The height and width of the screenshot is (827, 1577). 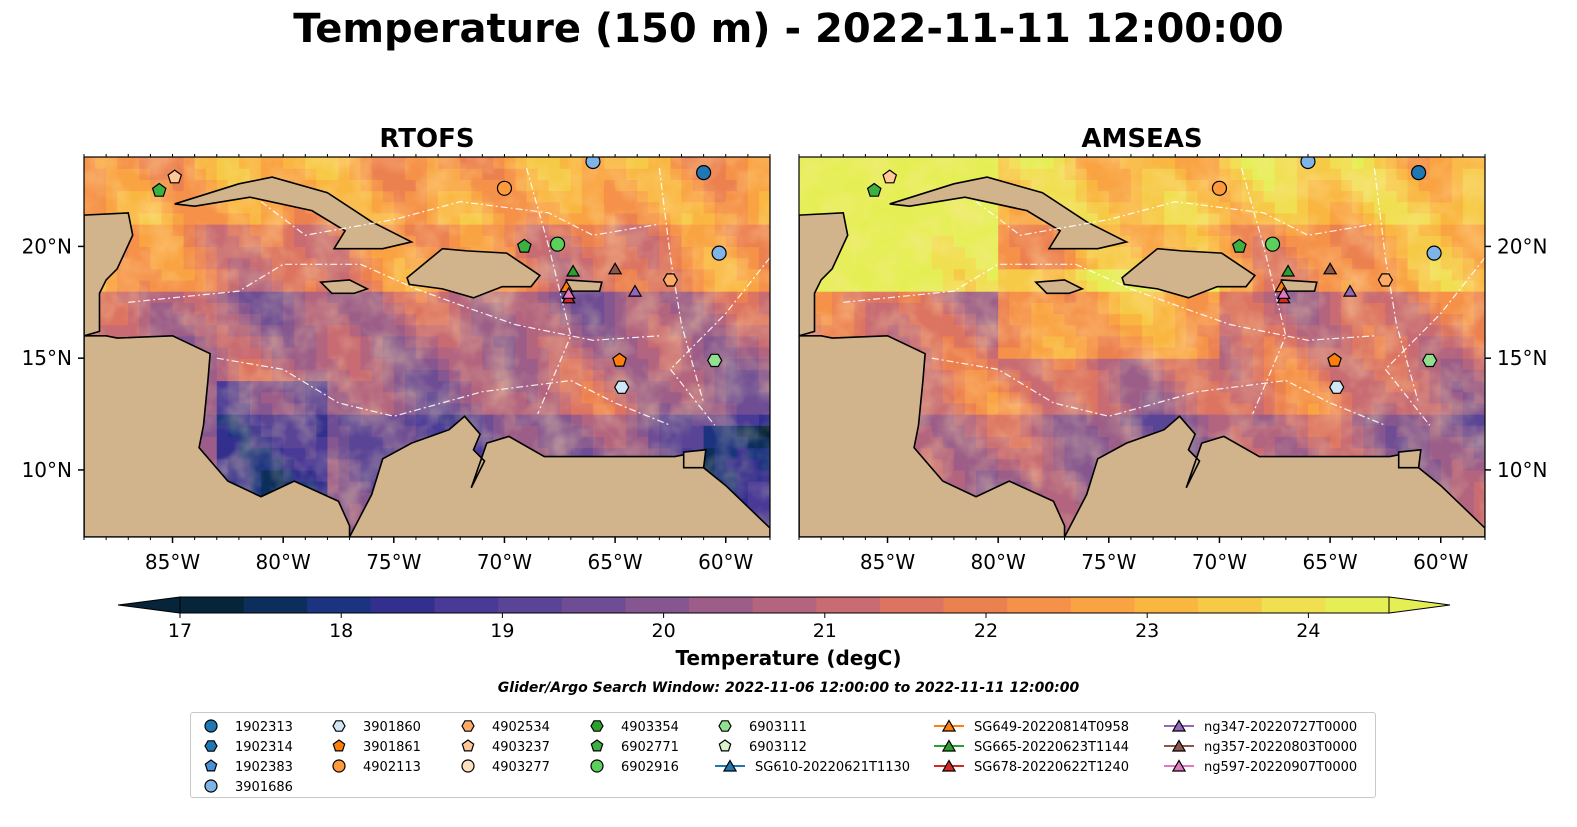 I want to click on colorbar-extend-low, so click(x=149, y=605).